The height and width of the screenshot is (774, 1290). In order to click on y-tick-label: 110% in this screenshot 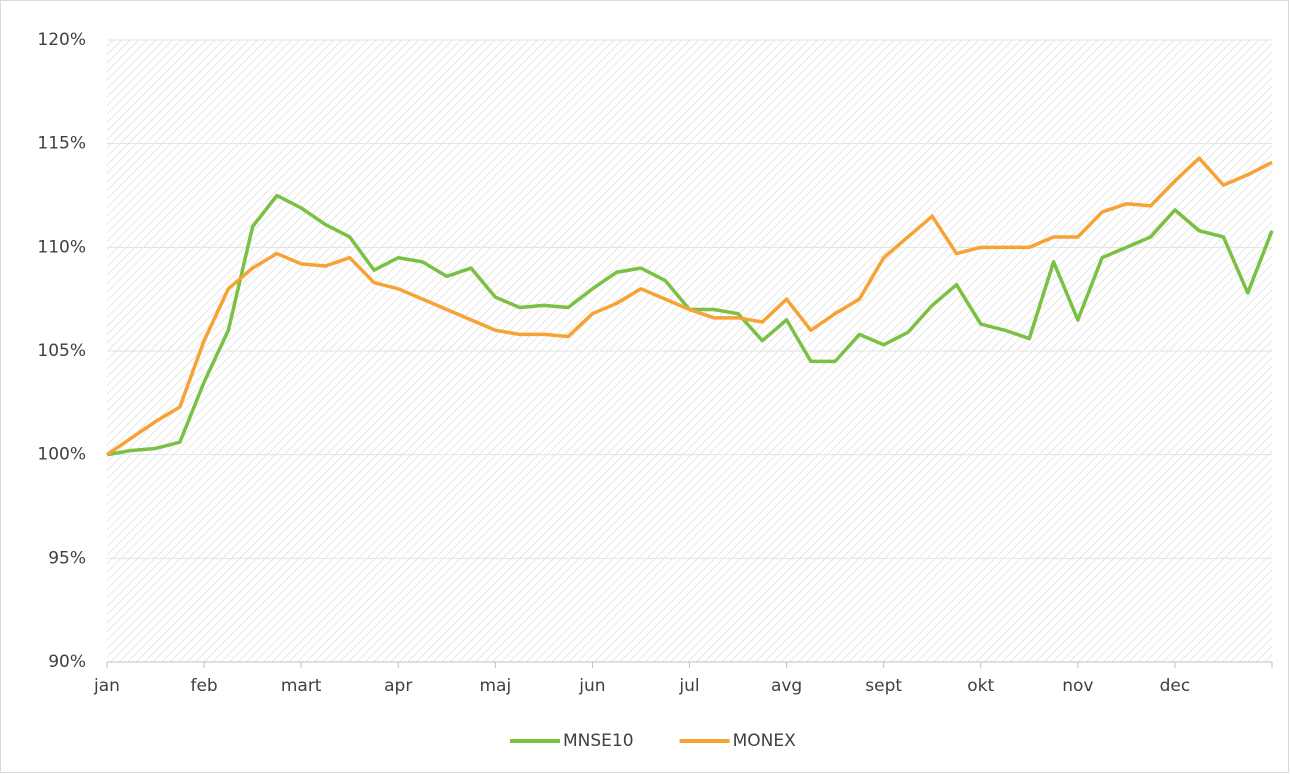, I will do `click(61, 247)`.